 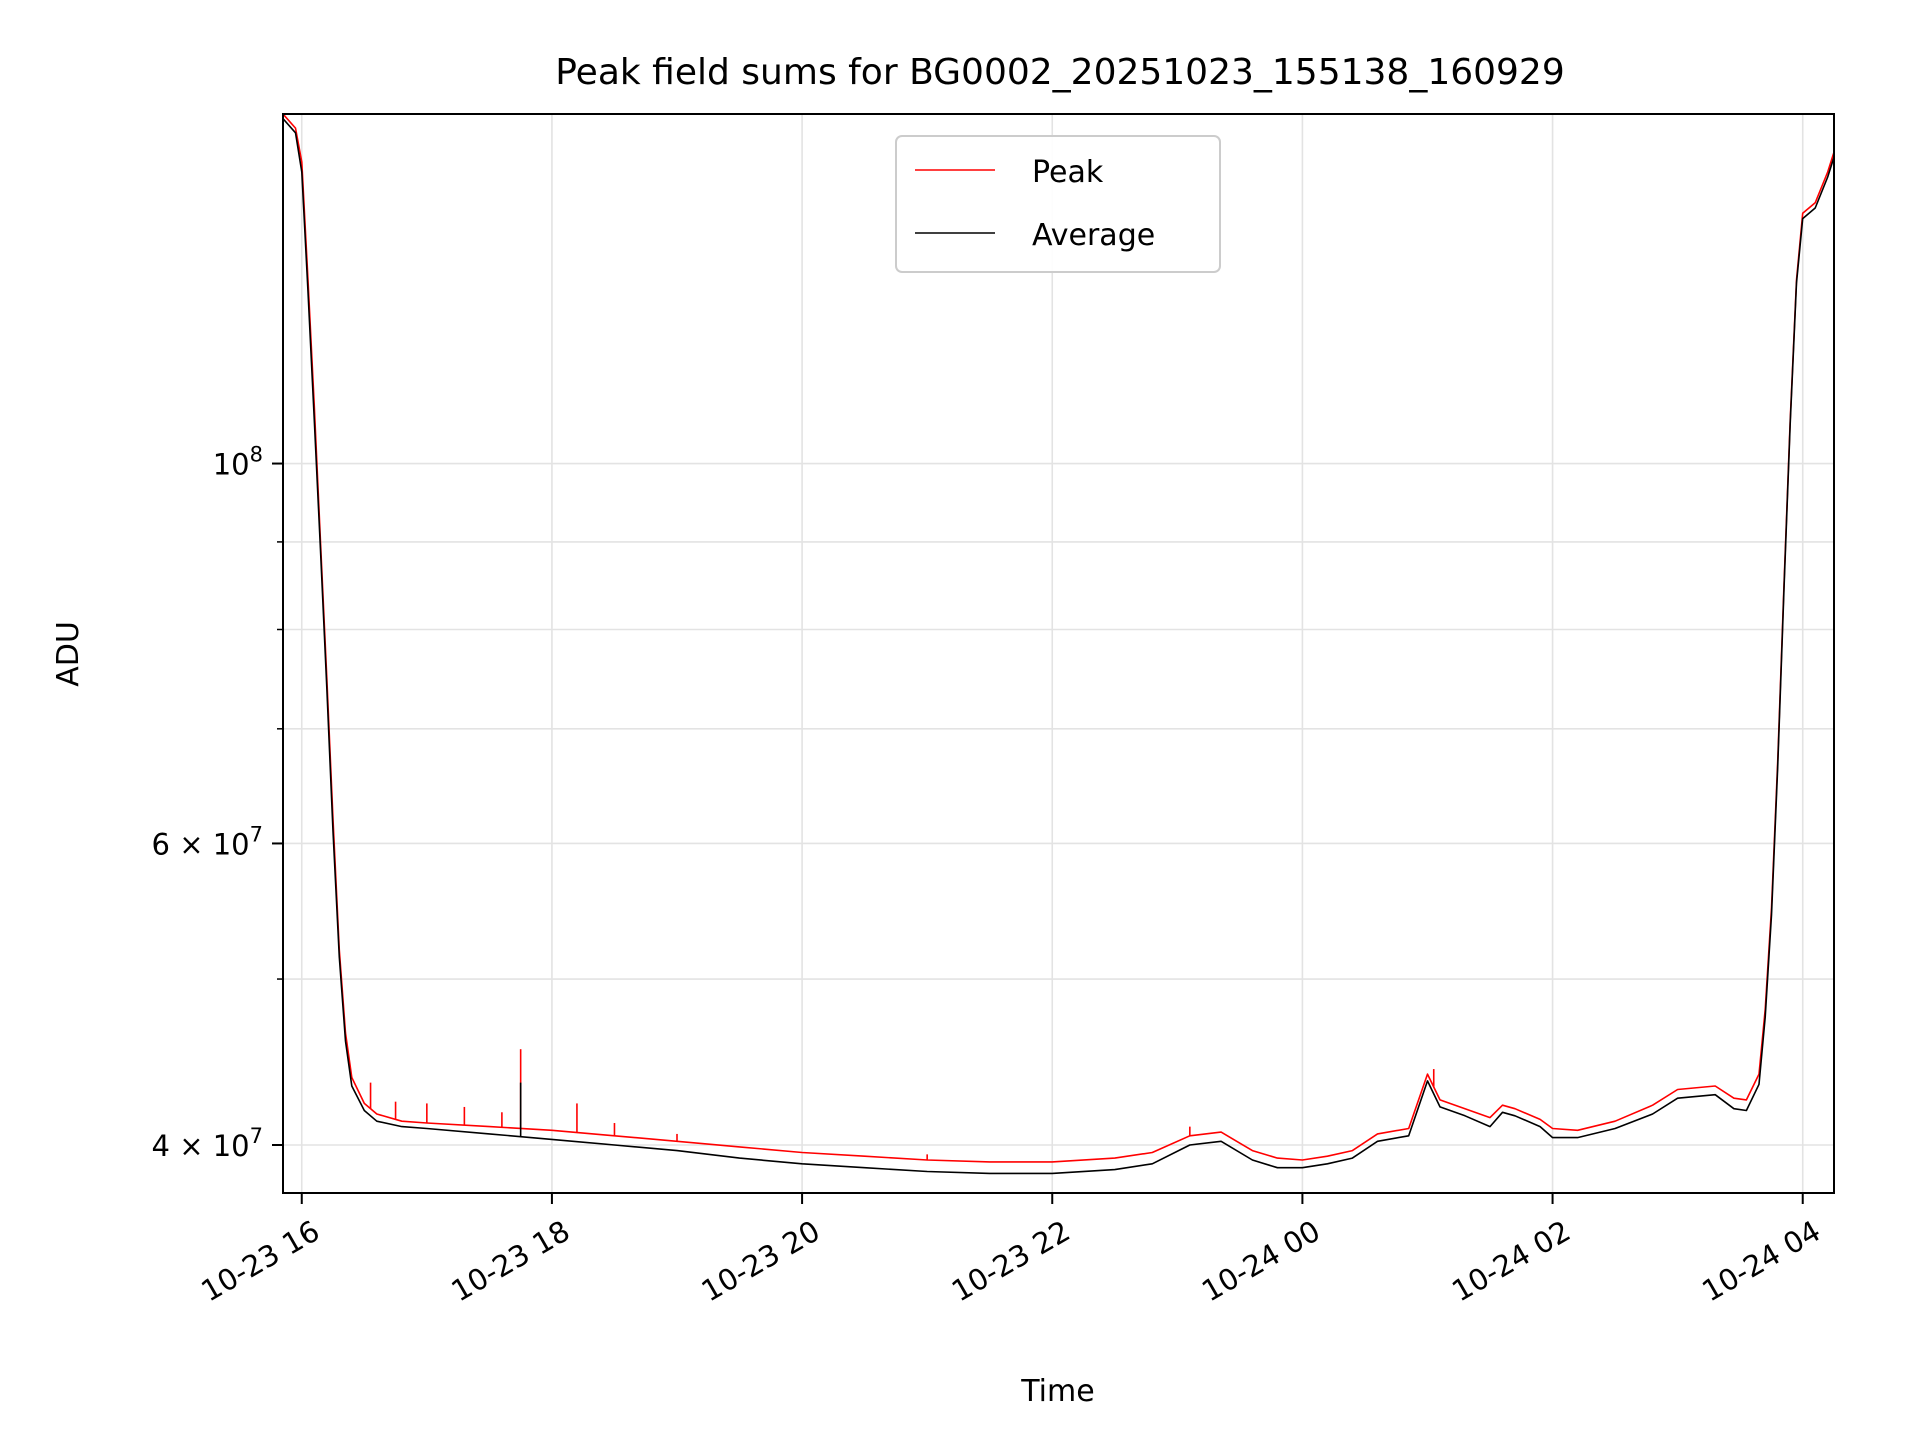 I want to click on y-tick-label: 108, so click(x=238, y=462).